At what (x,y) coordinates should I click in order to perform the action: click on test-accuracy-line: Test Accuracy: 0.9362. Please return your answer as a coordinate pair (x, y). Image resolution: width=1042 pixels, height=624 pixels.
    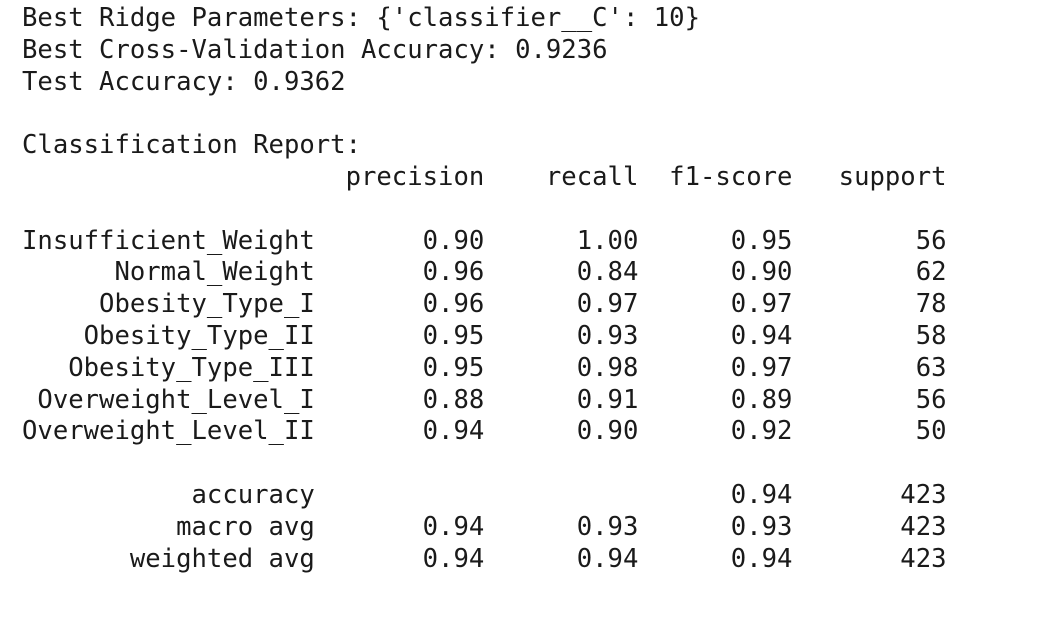
    Looking at the image, I should click on (184, 81).